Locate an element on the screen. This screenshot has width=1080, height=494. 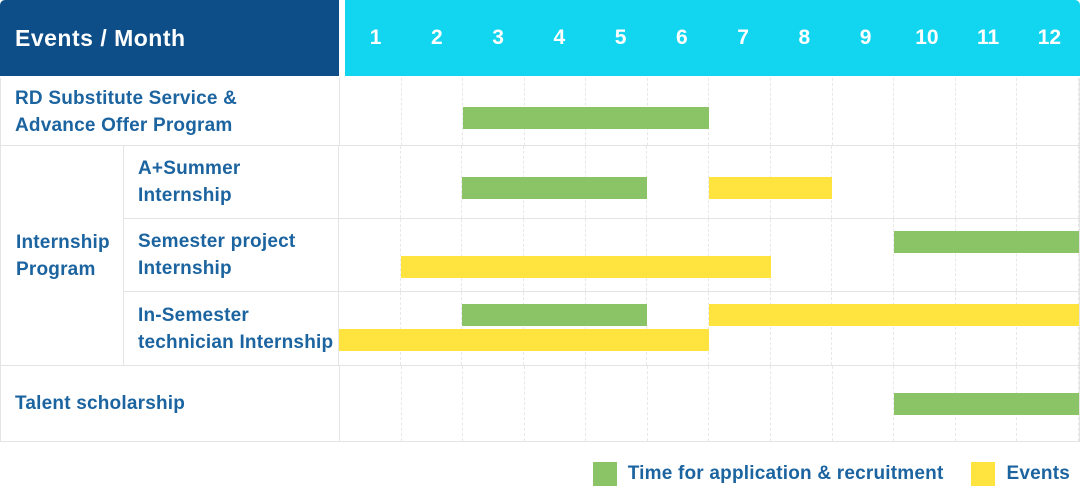
month-label: 10 is located at coordinates (927, 37).